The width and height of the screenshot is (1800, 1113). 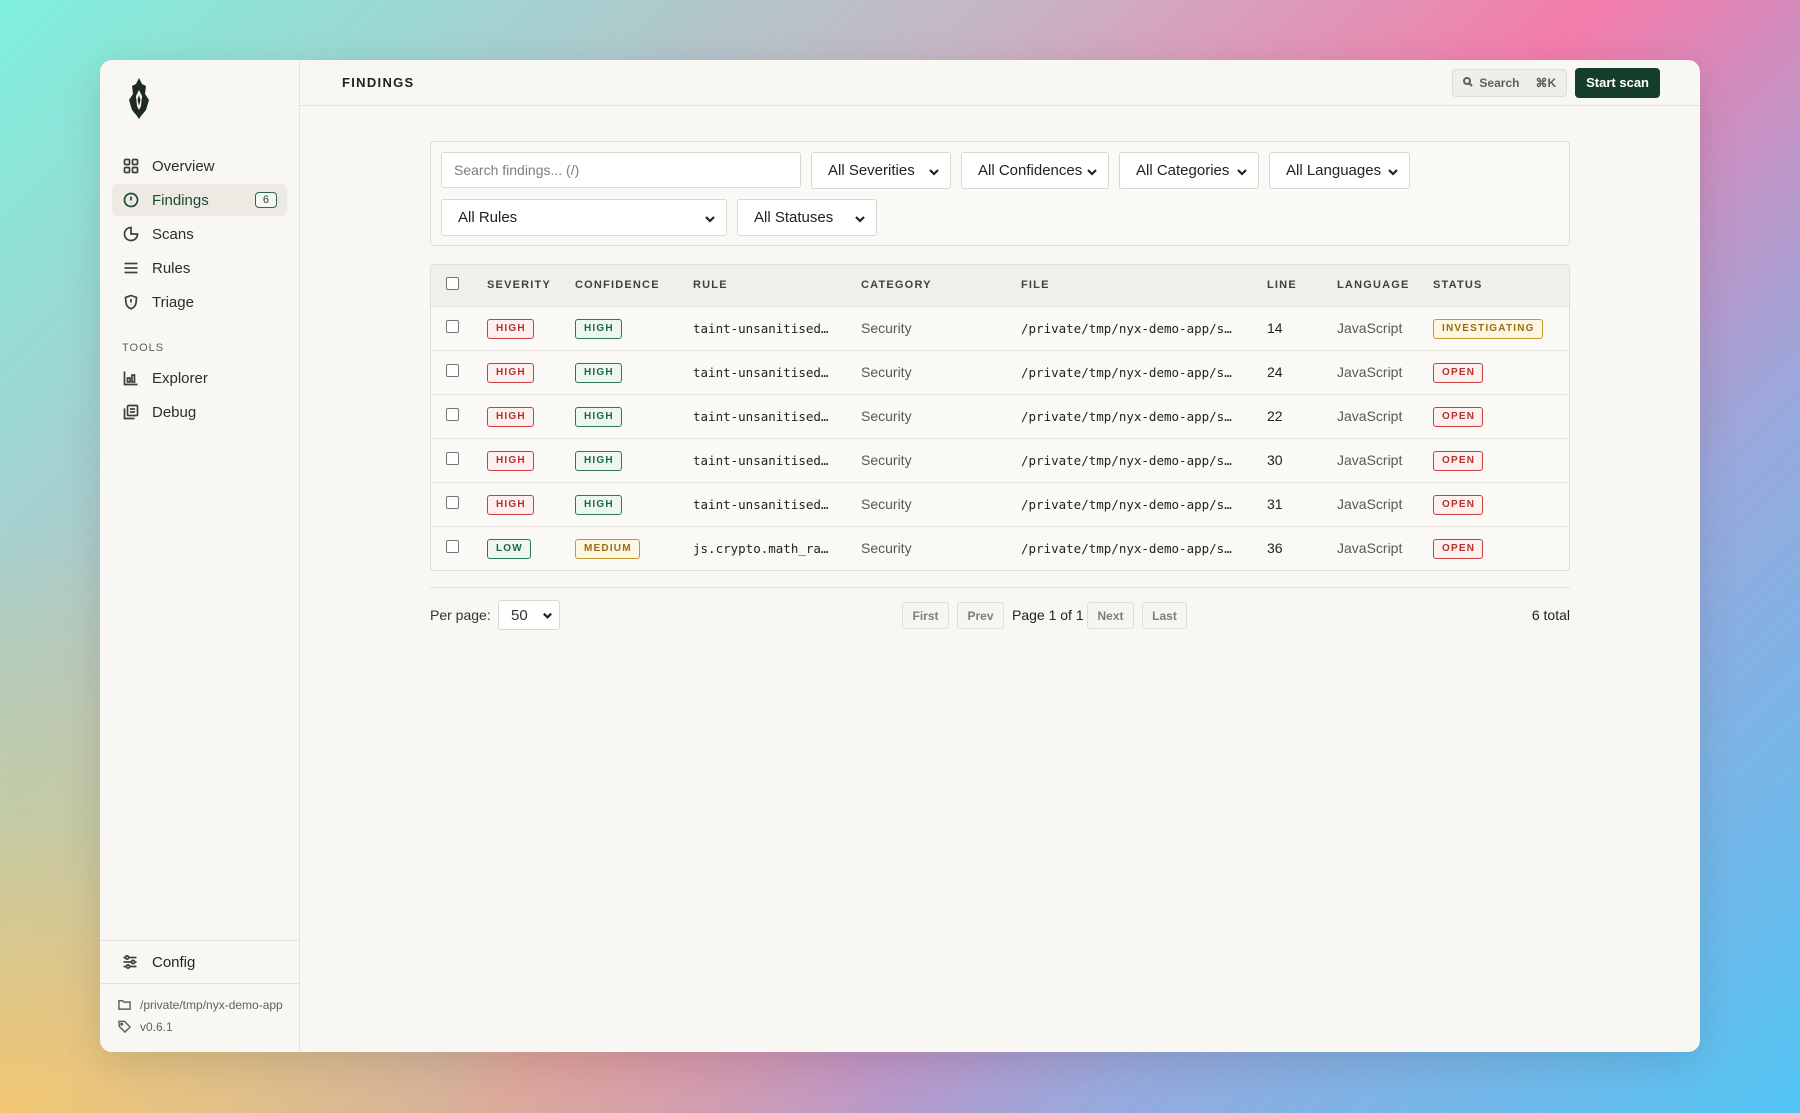 What do you see at coordinates (621, 170) in the screenshot?
I see `search-findings-input` at bounding box center [621, 170].